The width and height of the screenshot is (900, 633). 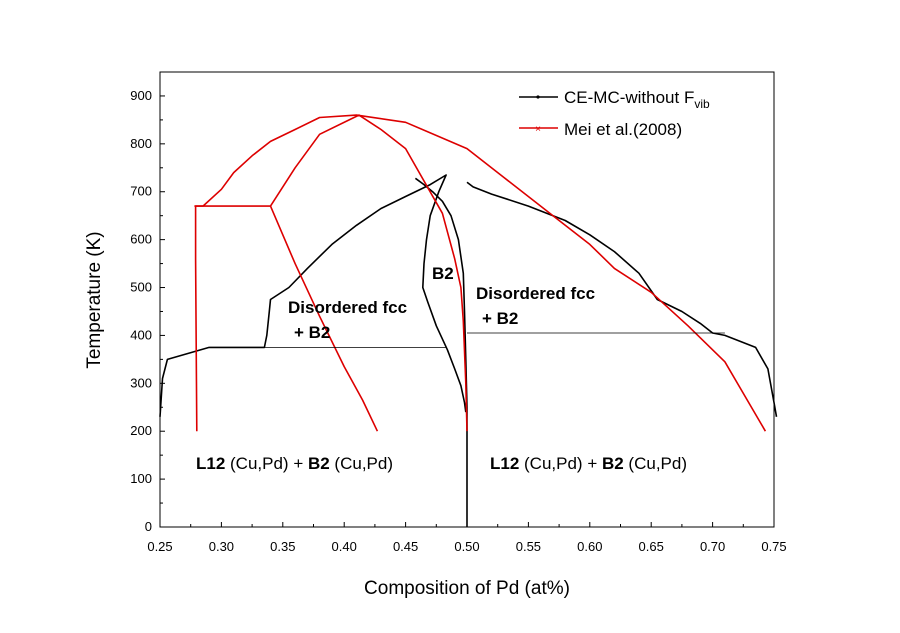 I want to click on y-tick-label: 900, so click(x=141, y=95).